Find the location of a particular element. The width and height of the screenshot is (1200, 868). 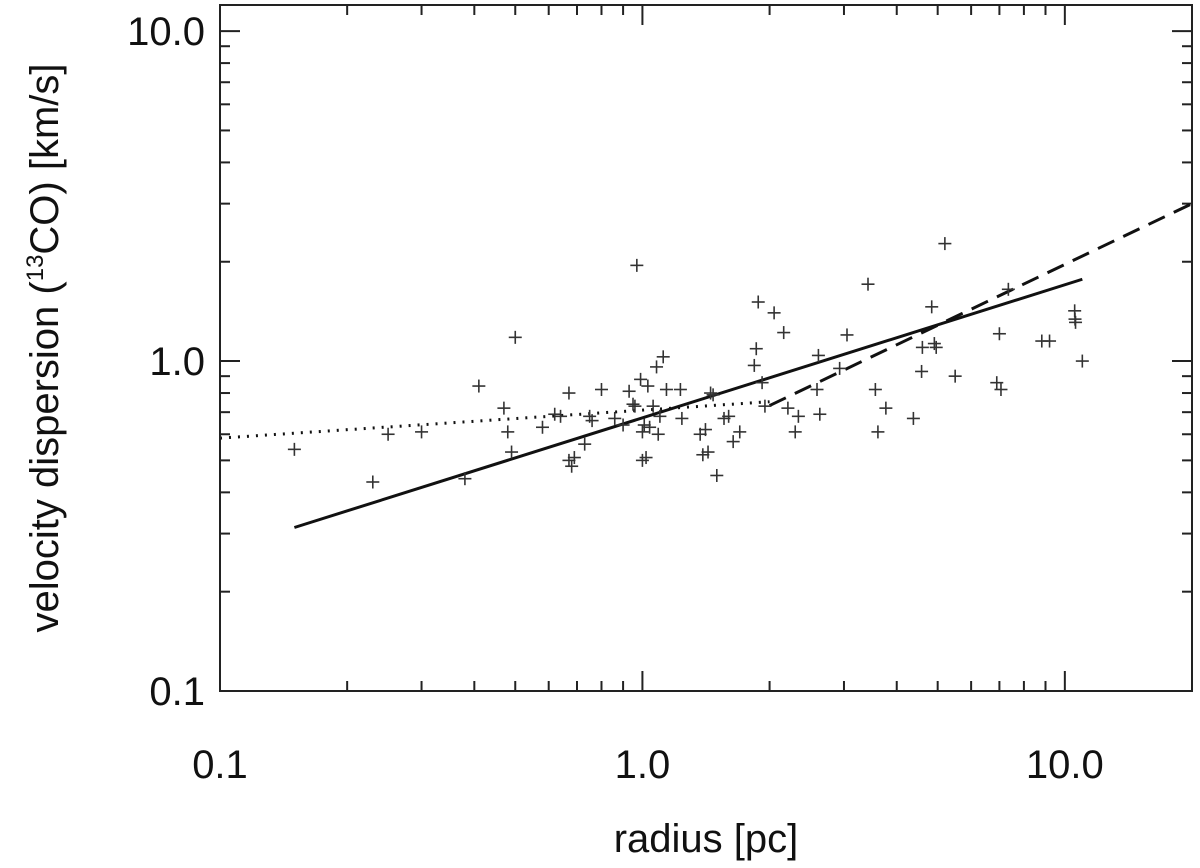

dashed-fit-line is located at coordinates (980, 304).